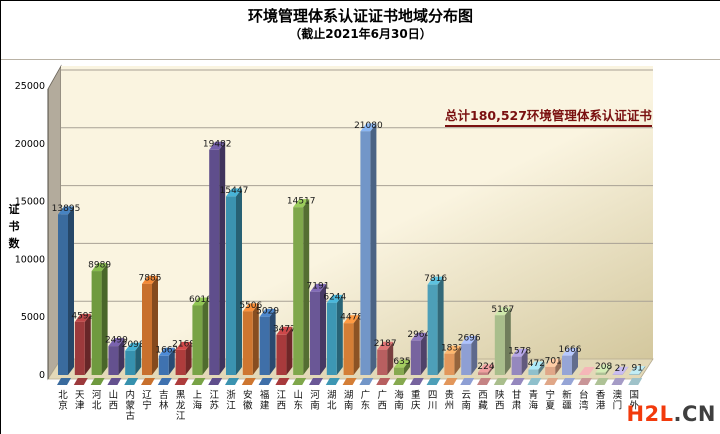  Describe the element at coordinates (536, 364) in the screenshot. I see `bar-value-label: 472` at that location.